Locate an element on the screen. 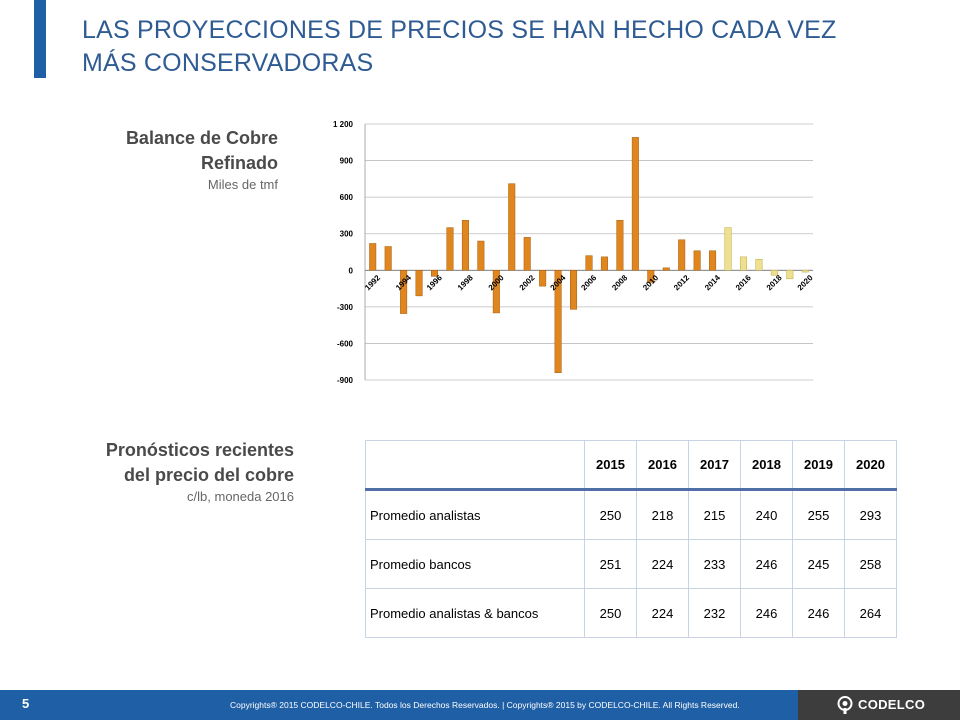  table-header-row: 2015 2016 2017 2018 2019 2020 is located at coordinates (631, 465).